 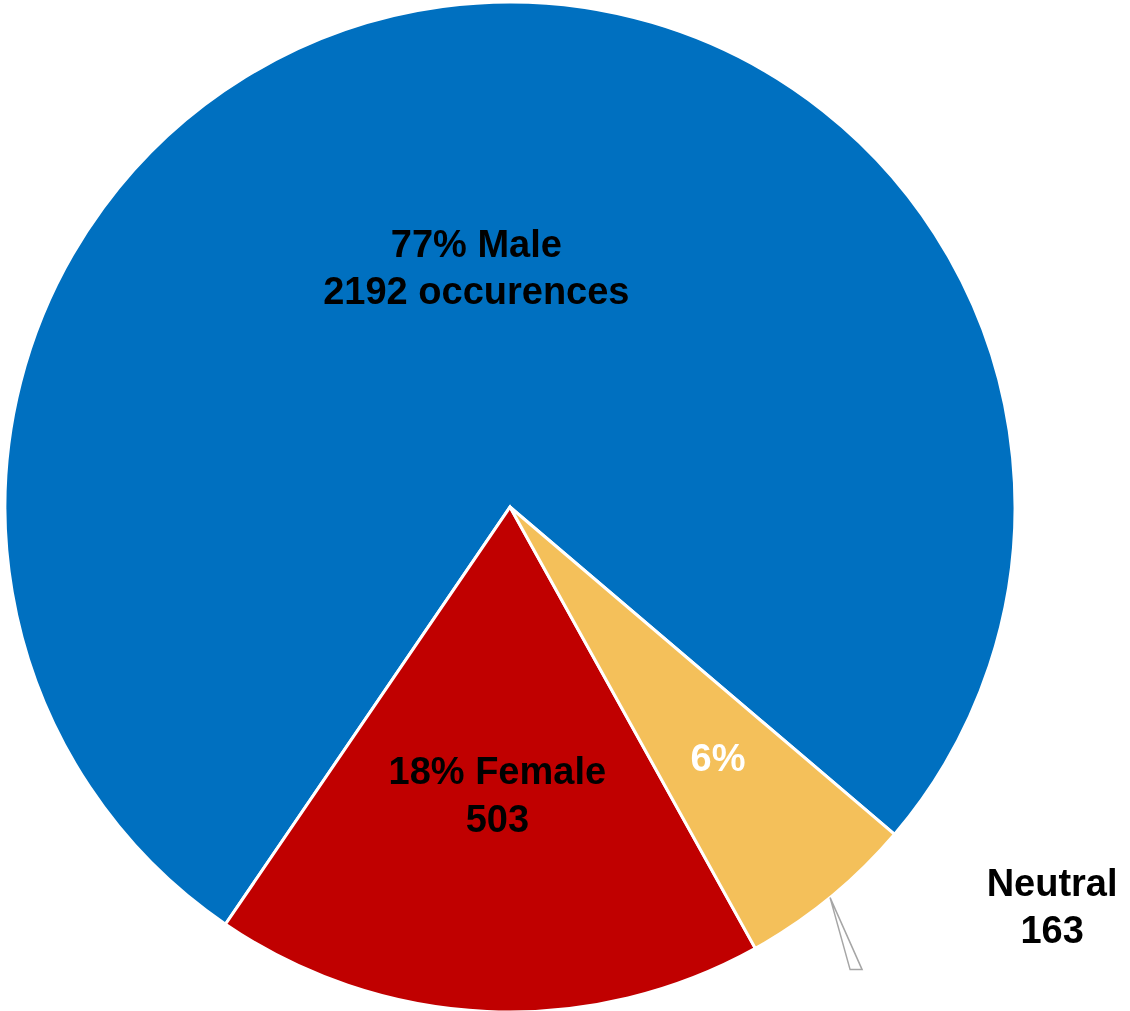 I want to click on text: 77% Male, so click(x=476, y=243).